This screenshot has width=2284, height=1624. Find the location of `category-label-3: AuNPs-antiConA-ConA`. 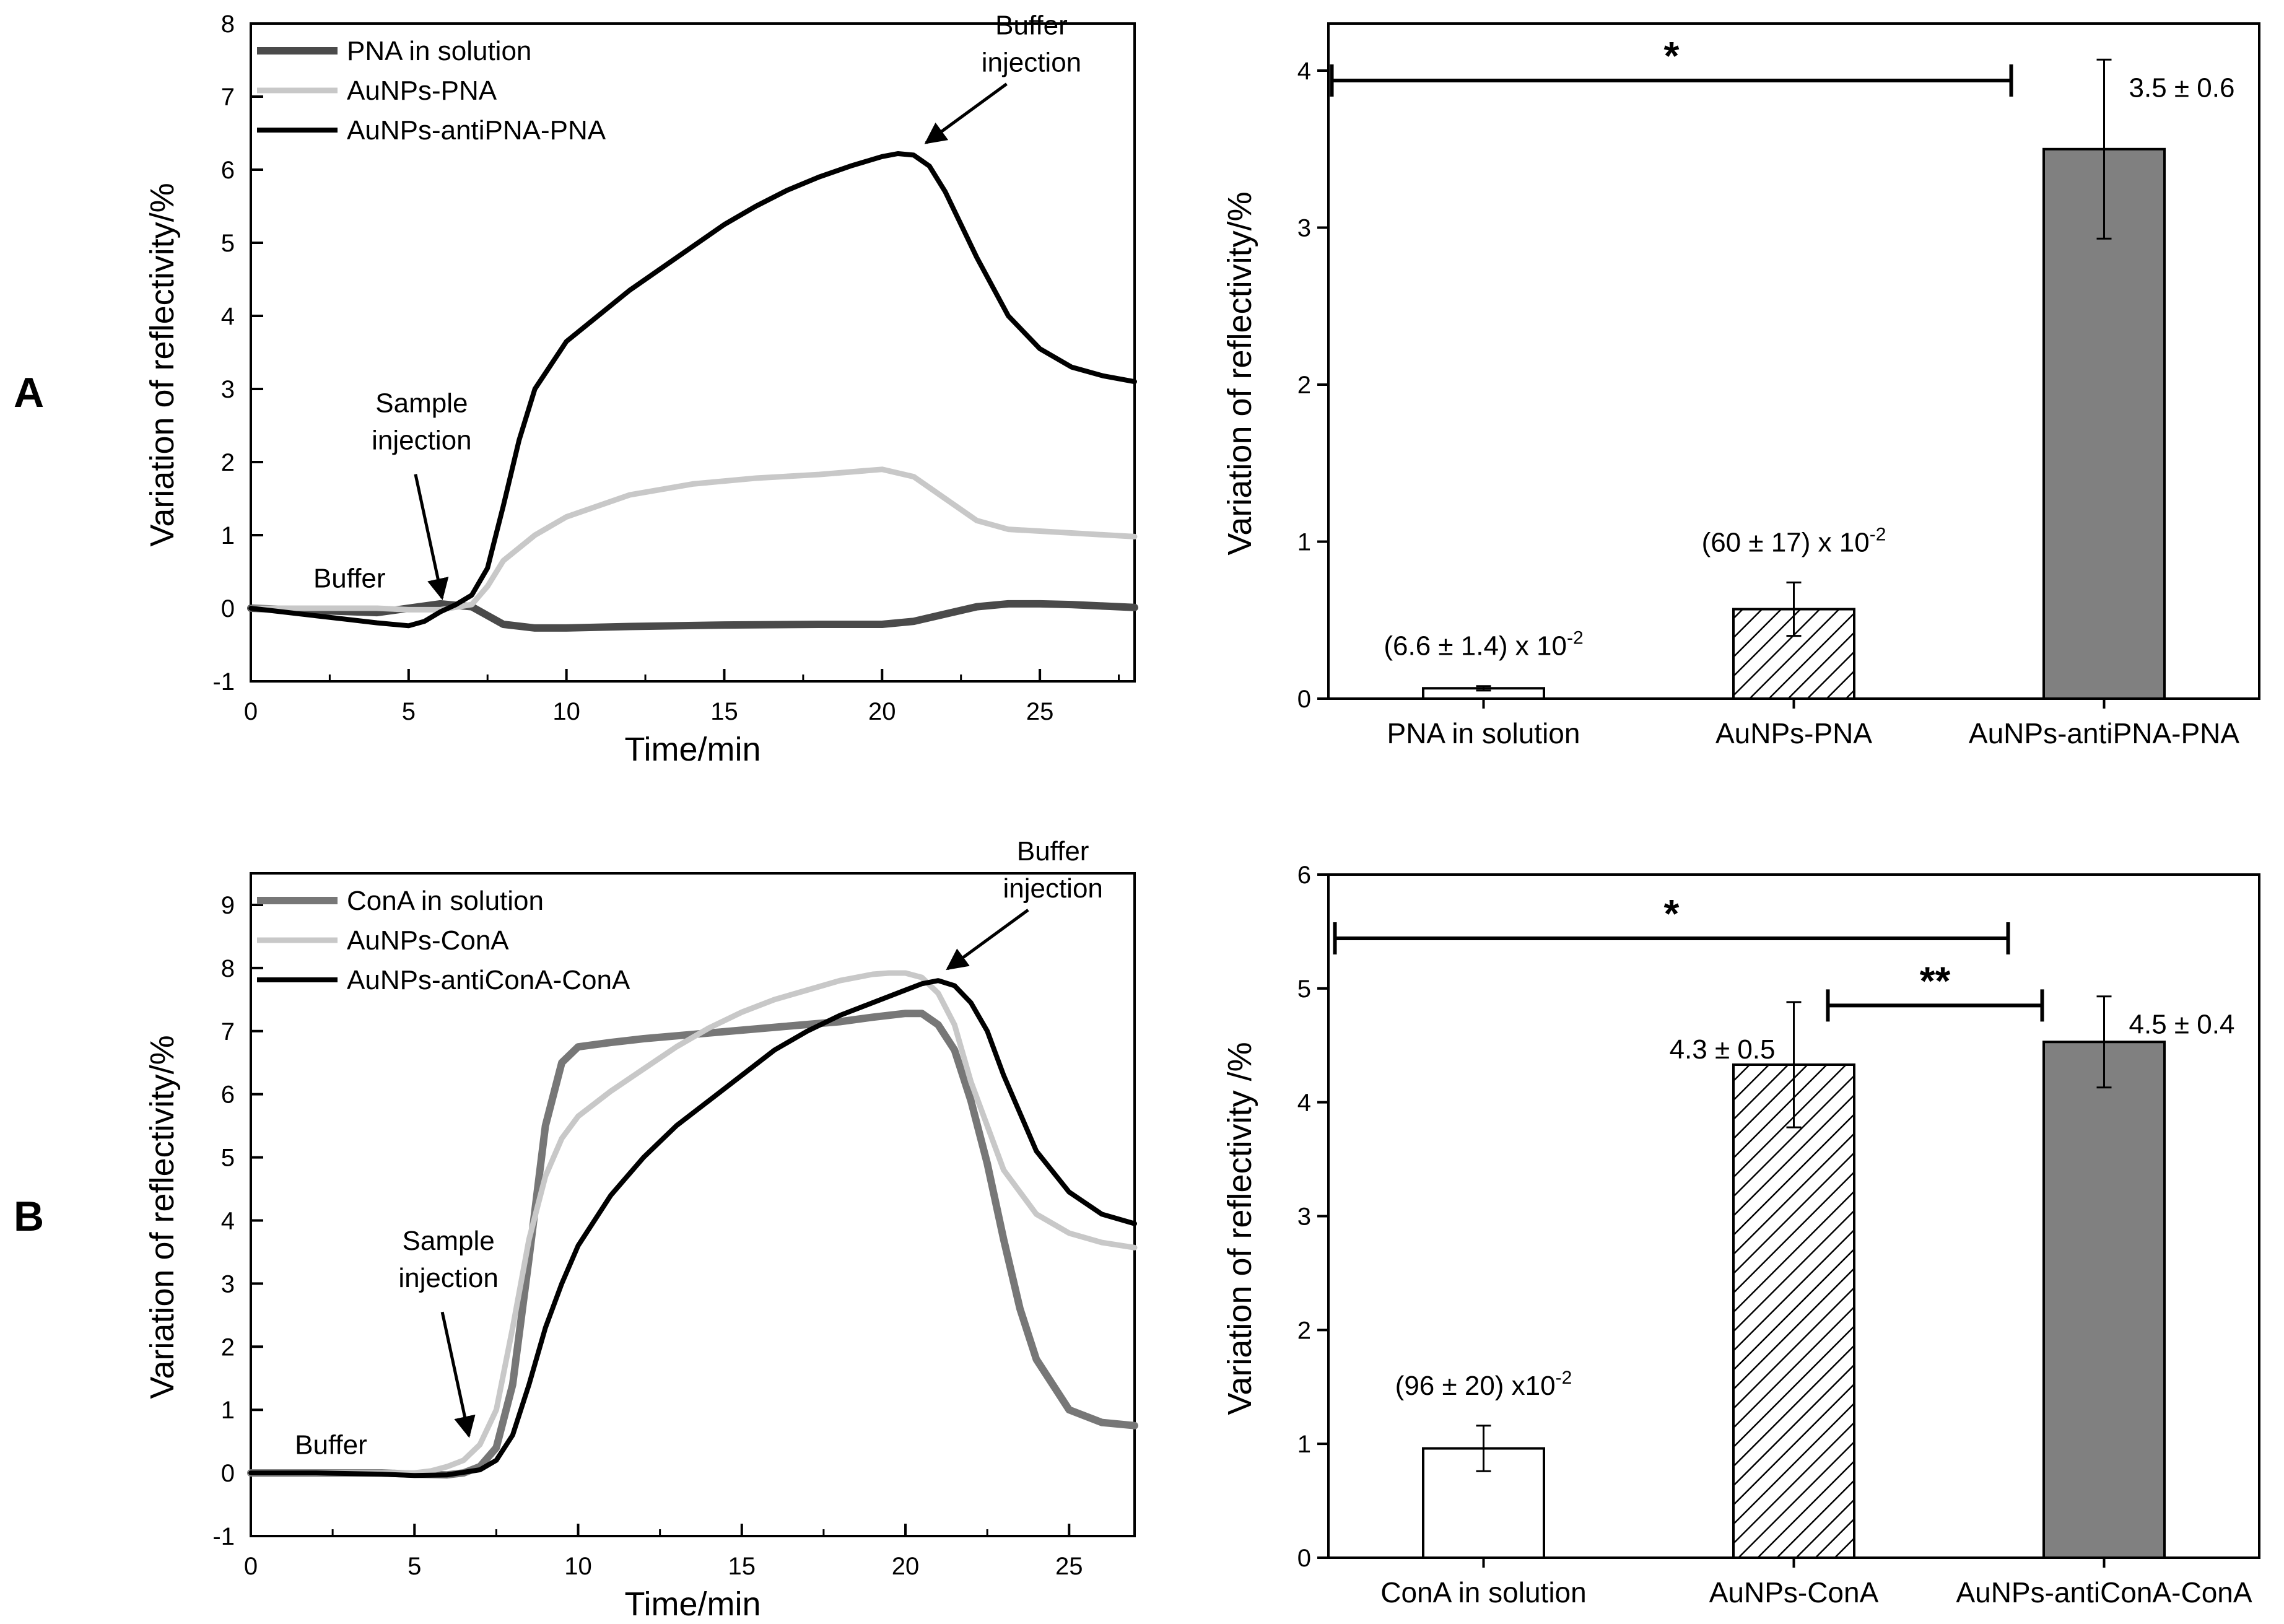

category-label-3: AuNPs-antiConA-ConA is located at coordinates (2104, 1592).